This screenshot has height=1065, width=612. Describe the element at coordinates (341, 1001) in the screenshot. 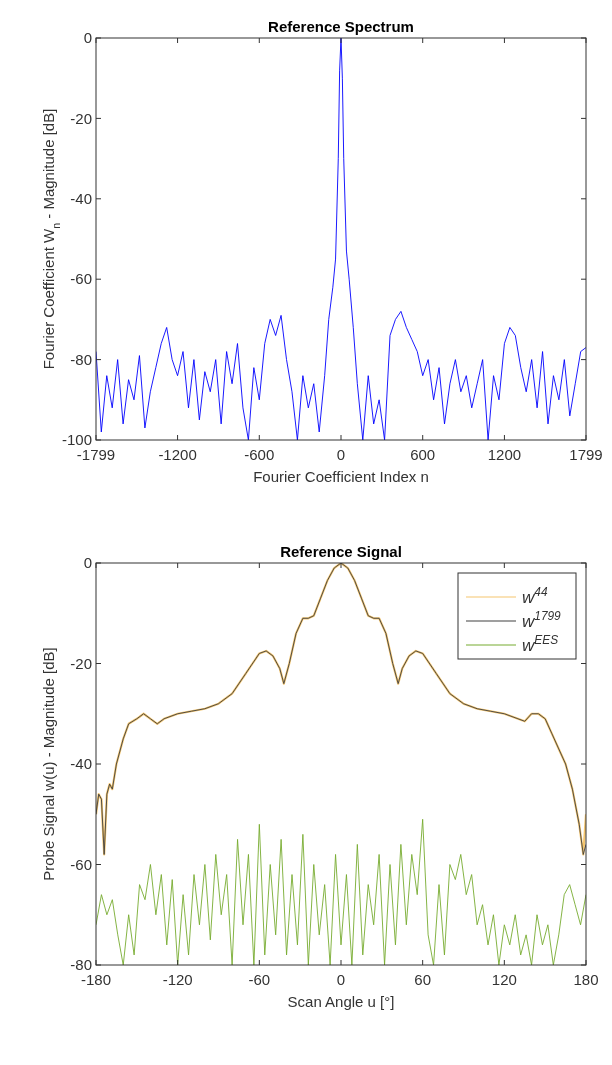

I see `x-axis-title: Scan Angle u [°]` at that location.